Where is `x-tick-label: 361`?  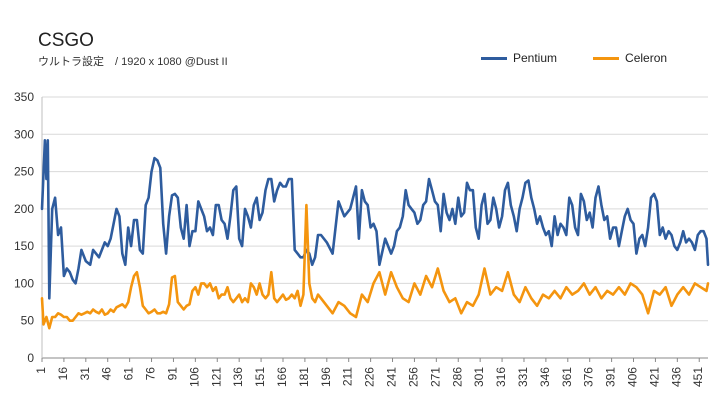 x-tick-label: 361 is located at coordinates (567, 377).